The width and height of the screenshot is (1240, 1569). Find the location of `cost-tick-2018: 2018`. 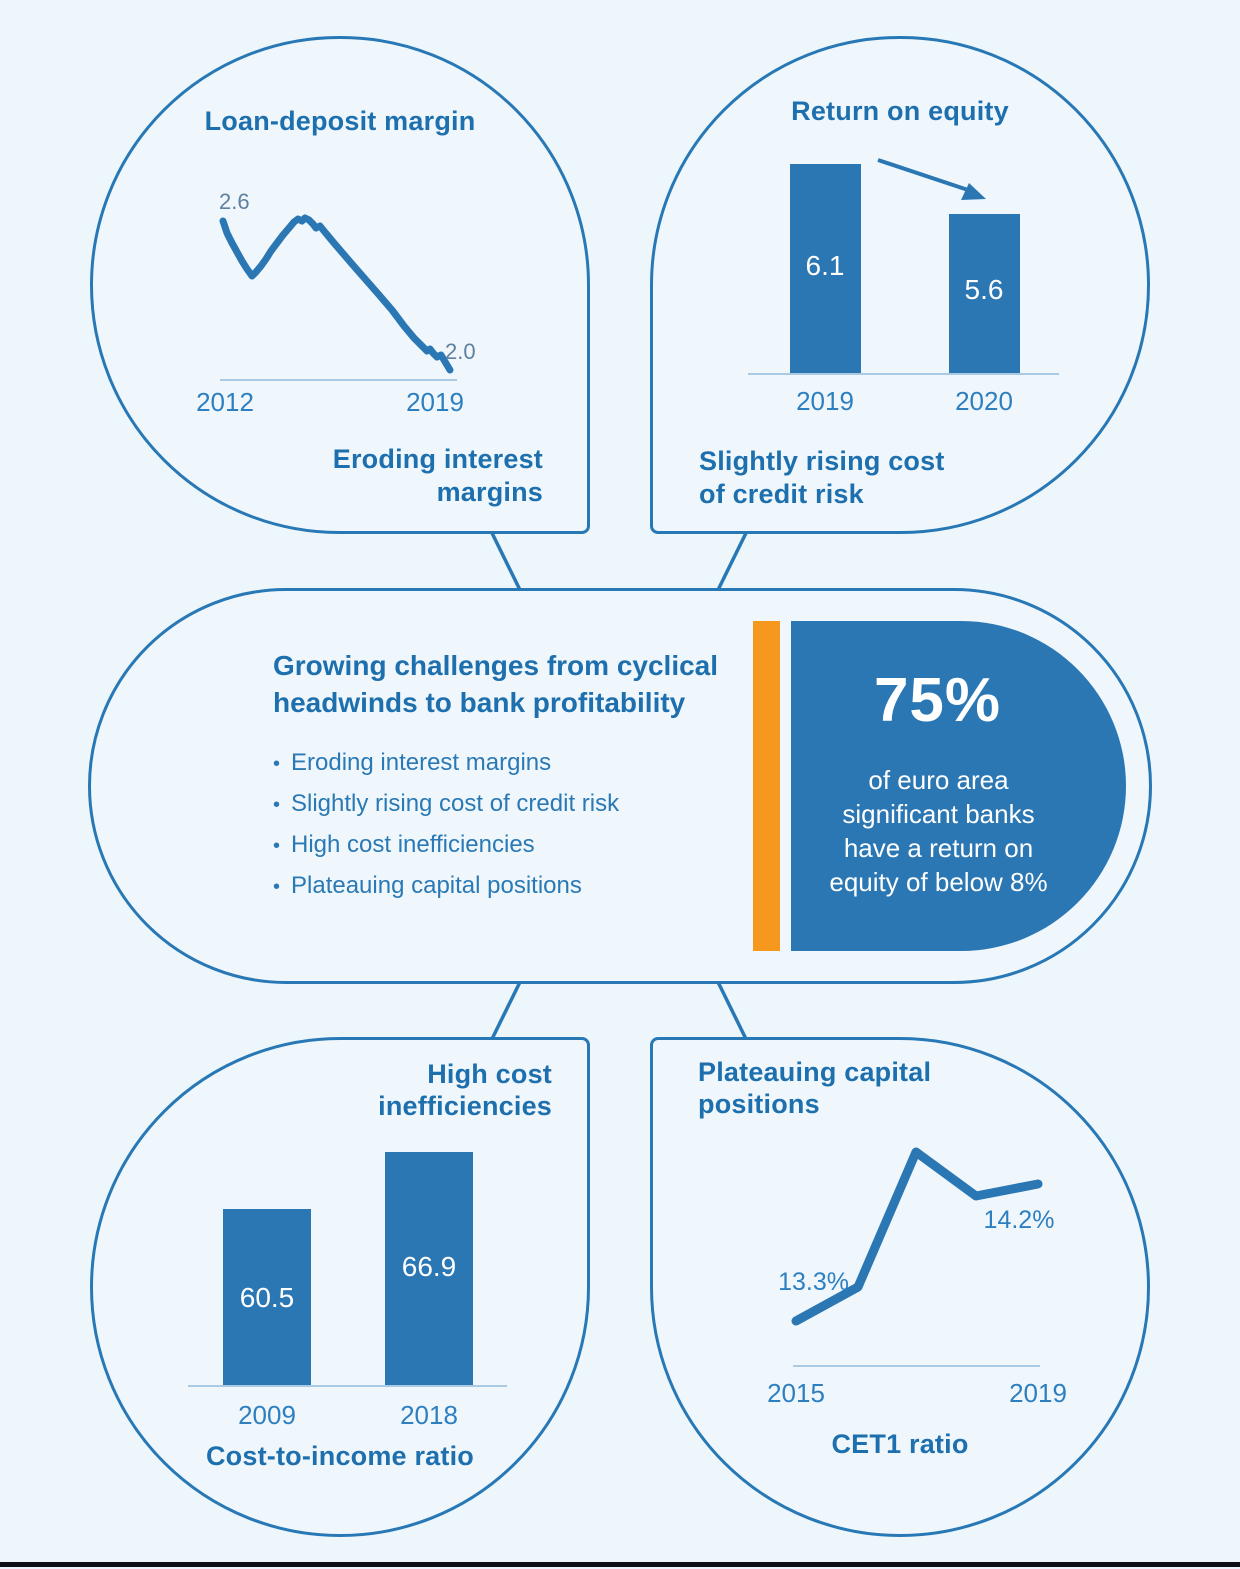

cost-tick-2018: 2018 is located at coordinates (429, 1415).